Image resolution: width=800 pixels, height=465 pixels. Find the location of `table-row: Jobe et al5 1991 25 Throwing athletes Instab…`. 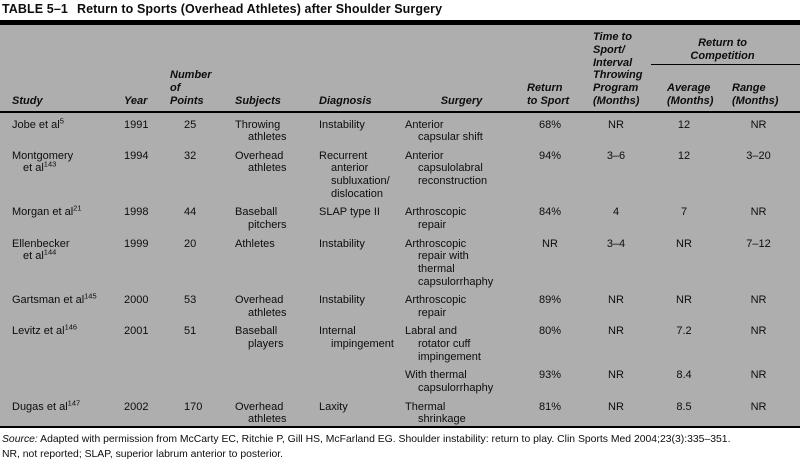

table-row: Jobe et al5 1991 25 Throwing athletes Instab… is located at coordinates (400, 128).